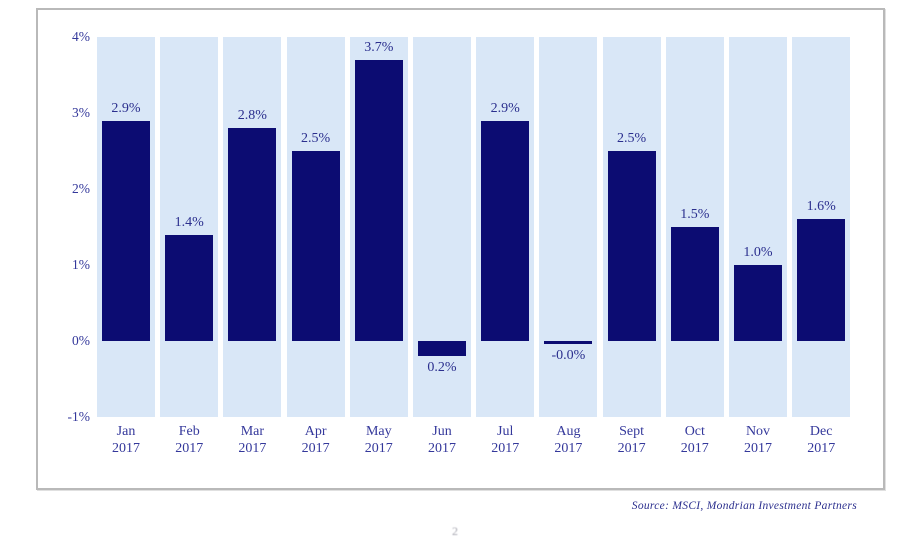  What do you see at coordinates (378, 440) in the screenshot?
I see `x-tick-label: May 2017` at bounding box center [378, 440].